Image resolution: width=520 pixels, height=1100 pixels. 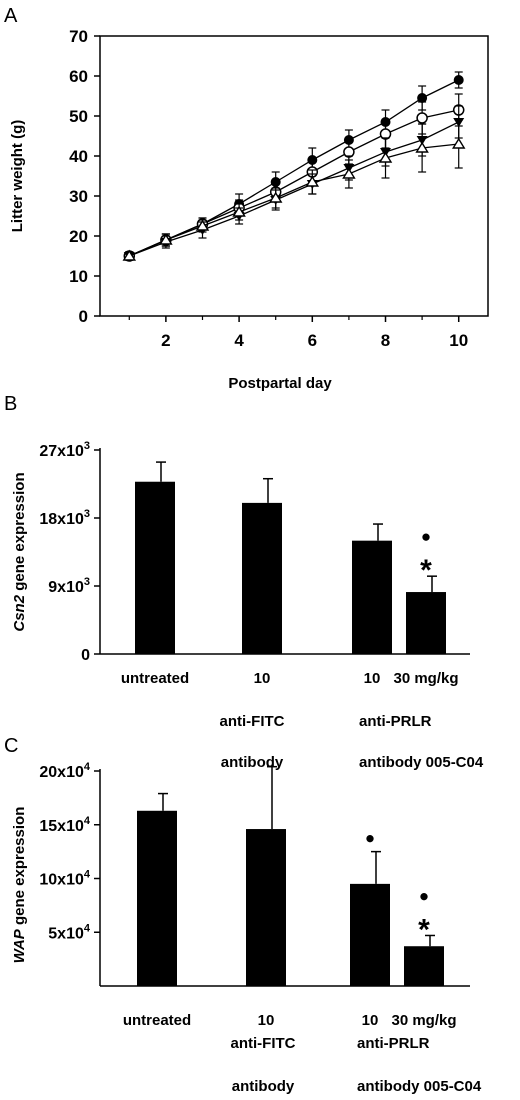 I want to click on y-axis-title: Litter weight (g), so click(x=17, y=176).